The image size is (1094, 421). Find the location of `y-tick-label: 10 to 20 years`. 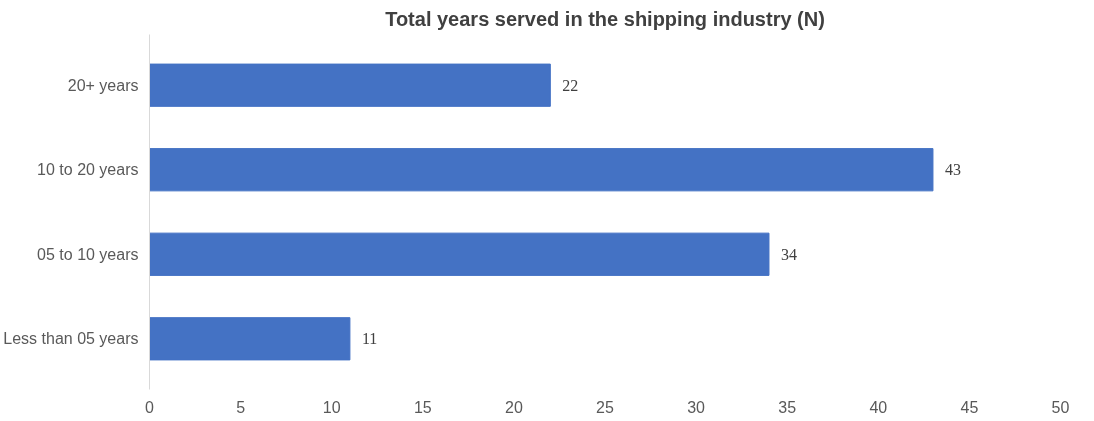

y-tick-label: 10 to 20 years is located at coordinates (88, 170).